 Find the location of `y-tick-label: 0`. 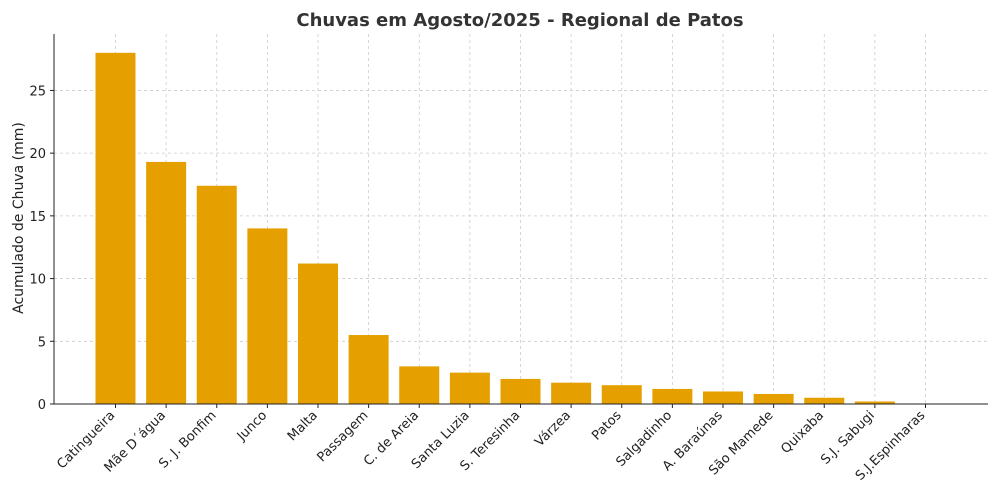

y-tick-label: 0 is located at coordinates (42, 405).